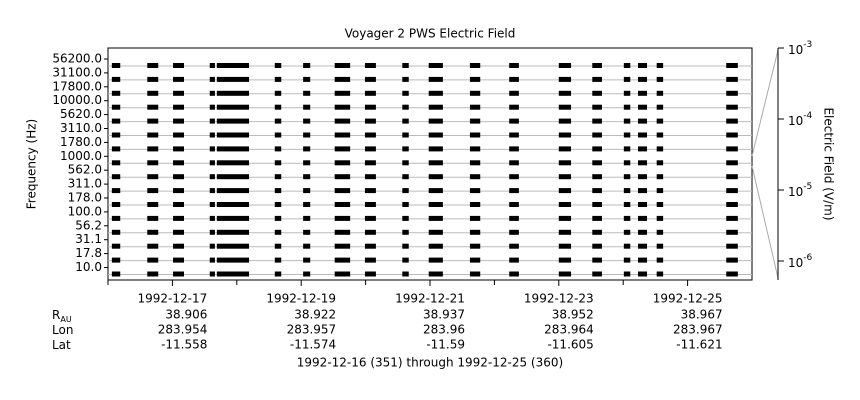 The width and height of the screenshot is (860, 400). What do you see at coordinates (795, 50) in the screenshot?
I see `y2-tick-base: 10` at bounding box center [795, 50].